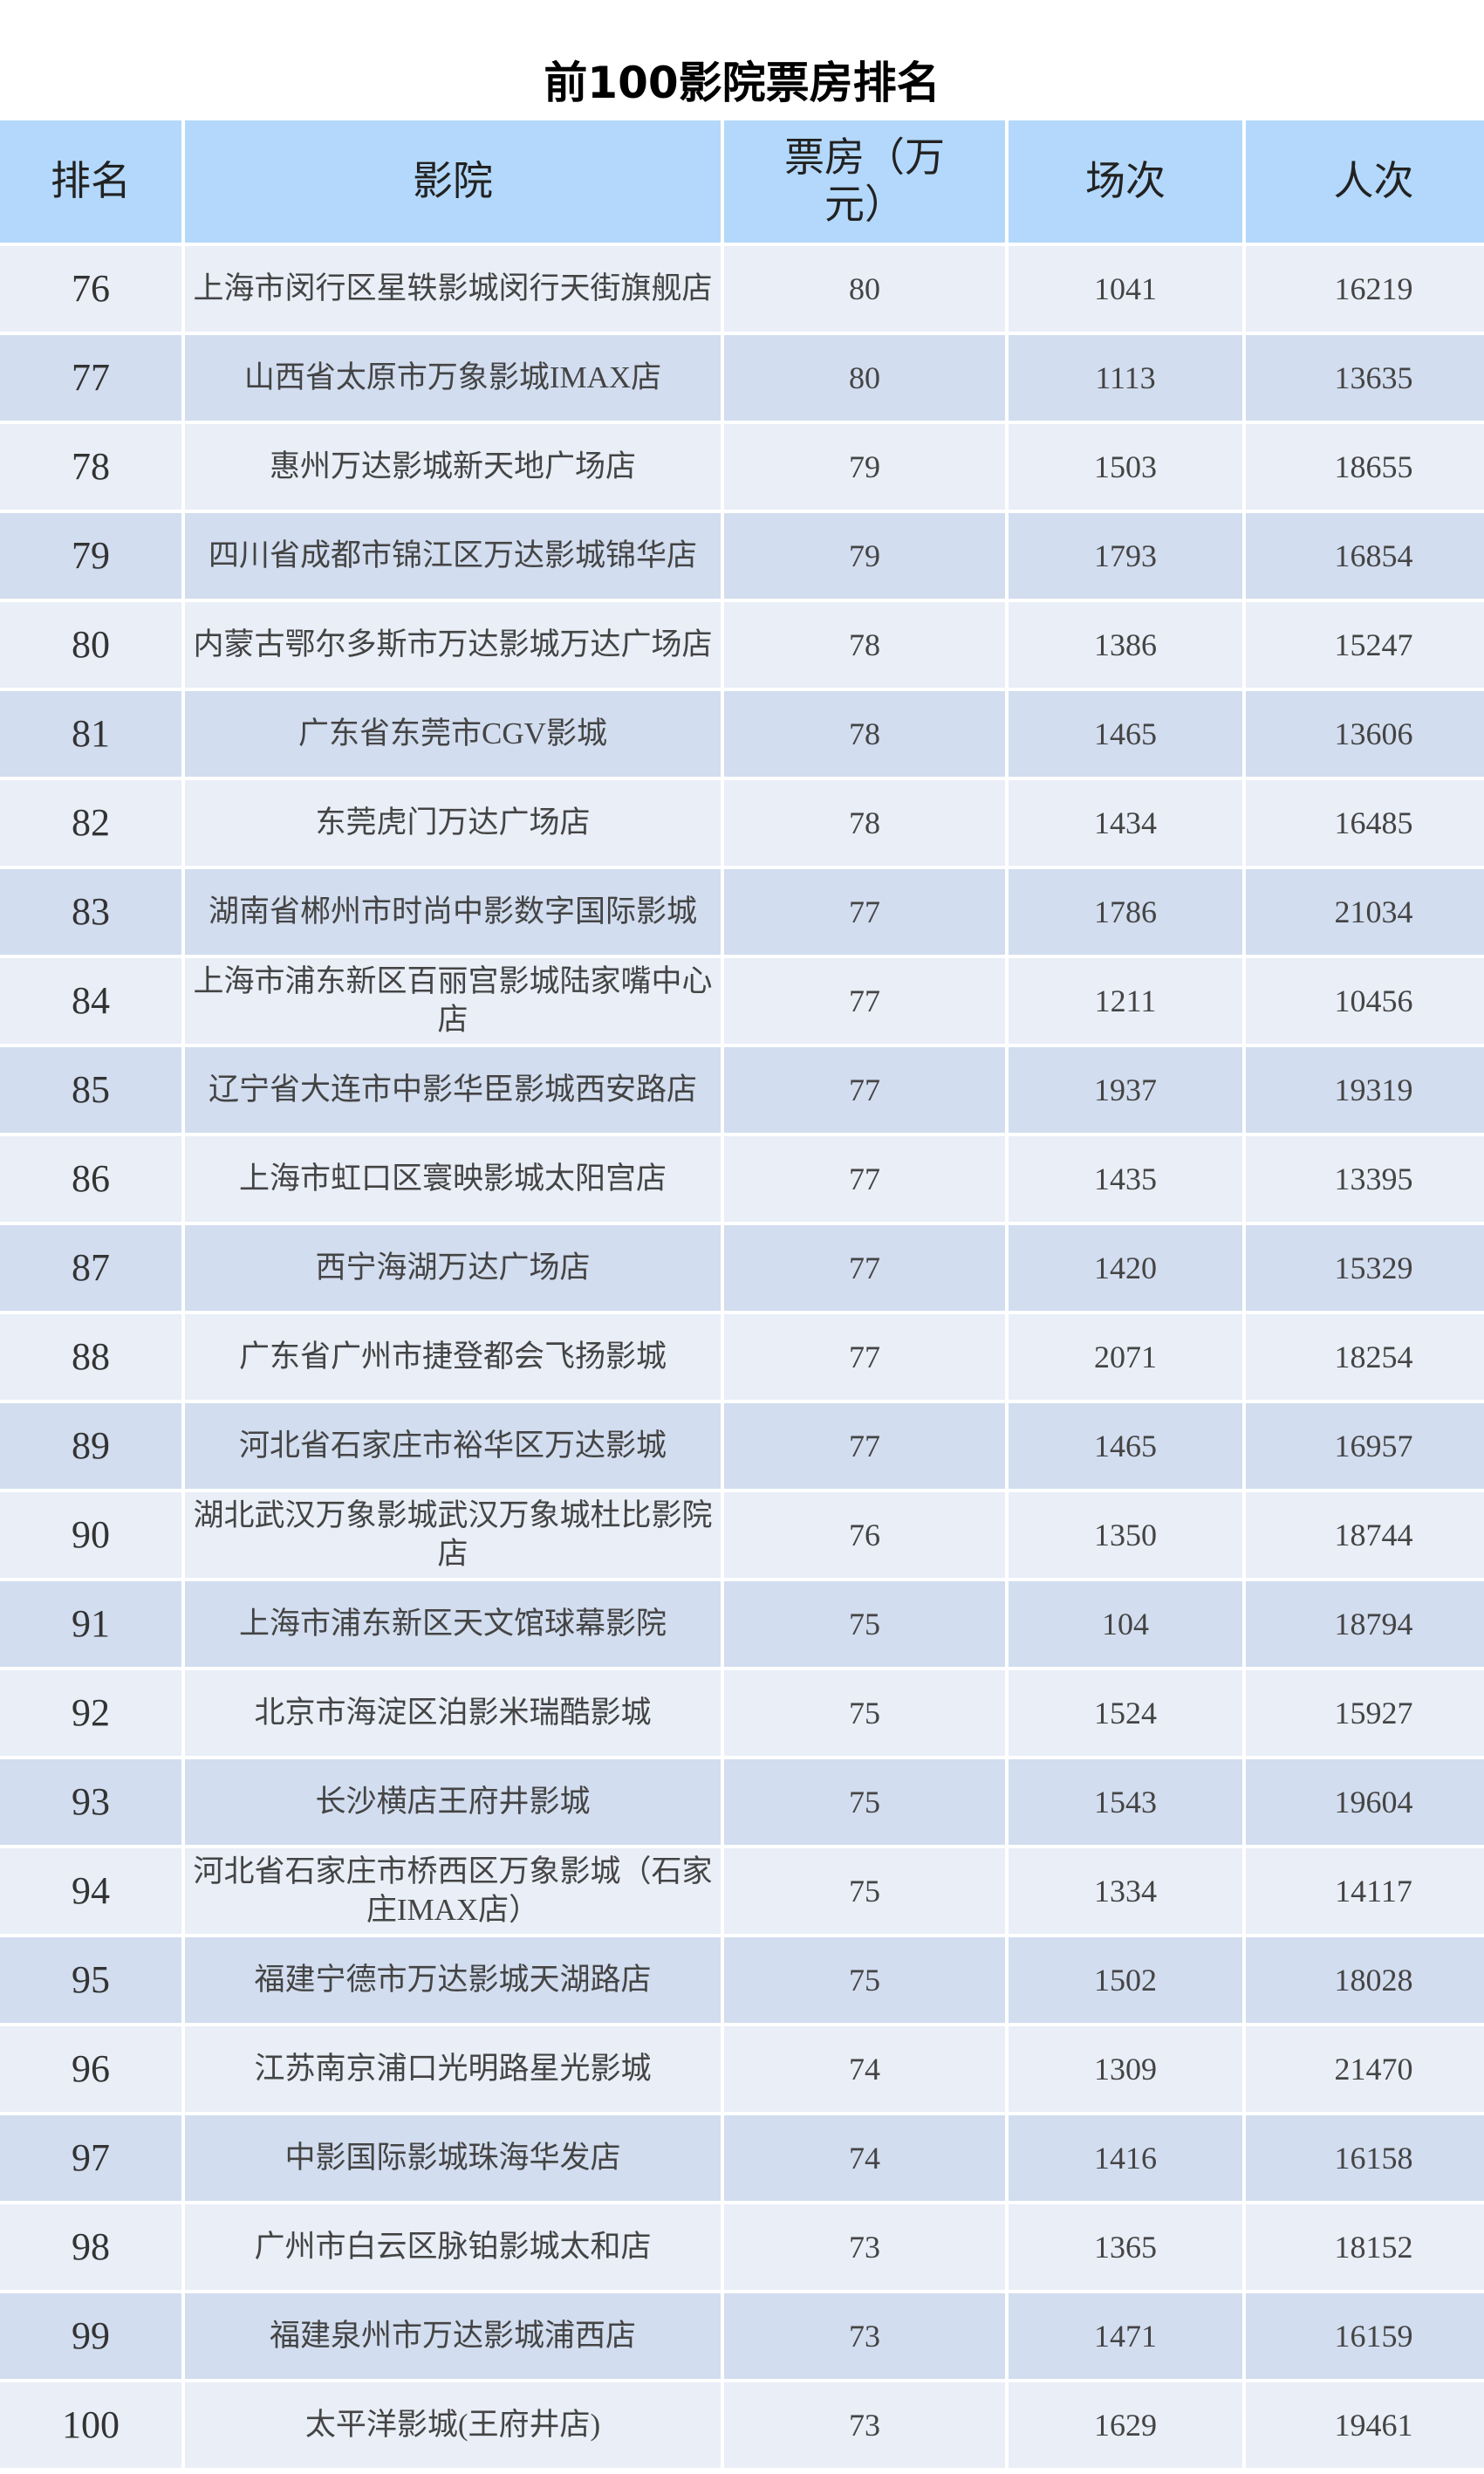 This screenshot has height=2474, width=1484. I want to click on admissions-cell: 18254, so click(1365, 1357).